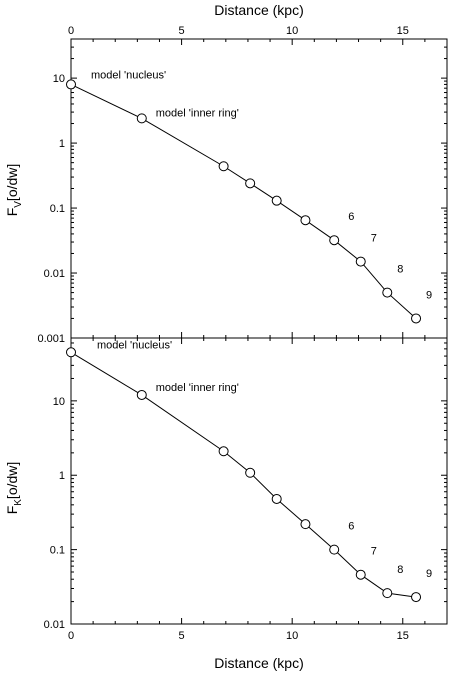 Image resolution: width=449 pixels, height=677 pixels. I want to click on top-annotation: 9, so click(429, 295).